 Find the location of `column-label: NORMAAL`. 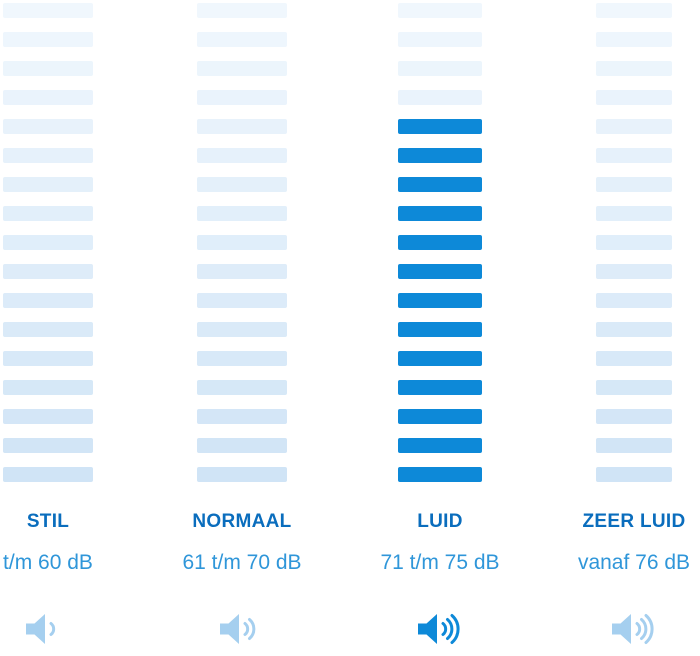

column-label: NORMAAL is located at coordinates (242, 521).